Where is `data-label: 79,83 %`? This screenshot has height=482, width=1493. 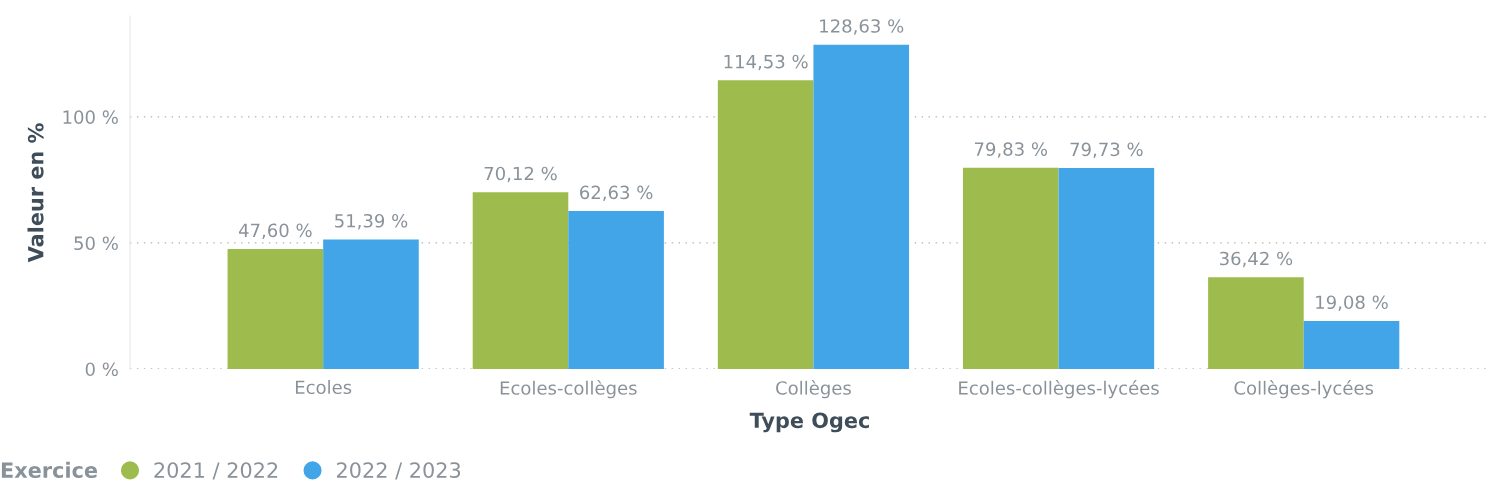
data-label: 79,83 % is located at coordinates (1011, 150).